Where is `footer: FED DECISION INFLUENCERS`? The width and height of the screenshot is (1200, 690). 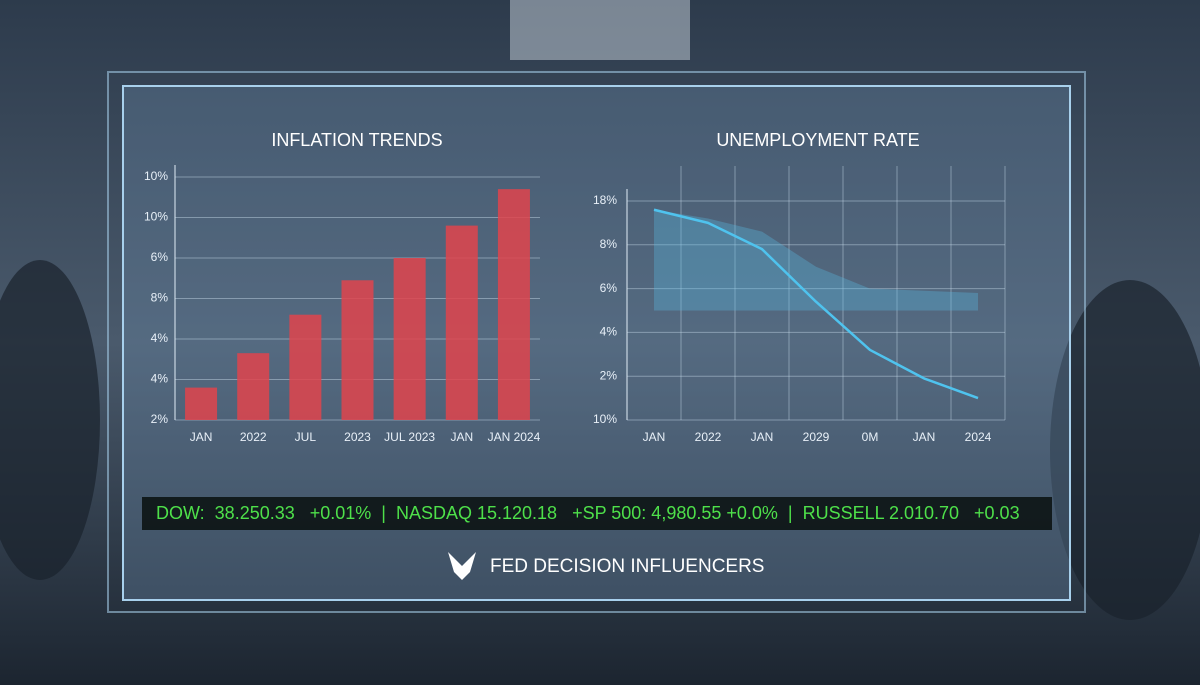
footer: FED DECISION INFLUENCERS is located at coordinates (627, 566).